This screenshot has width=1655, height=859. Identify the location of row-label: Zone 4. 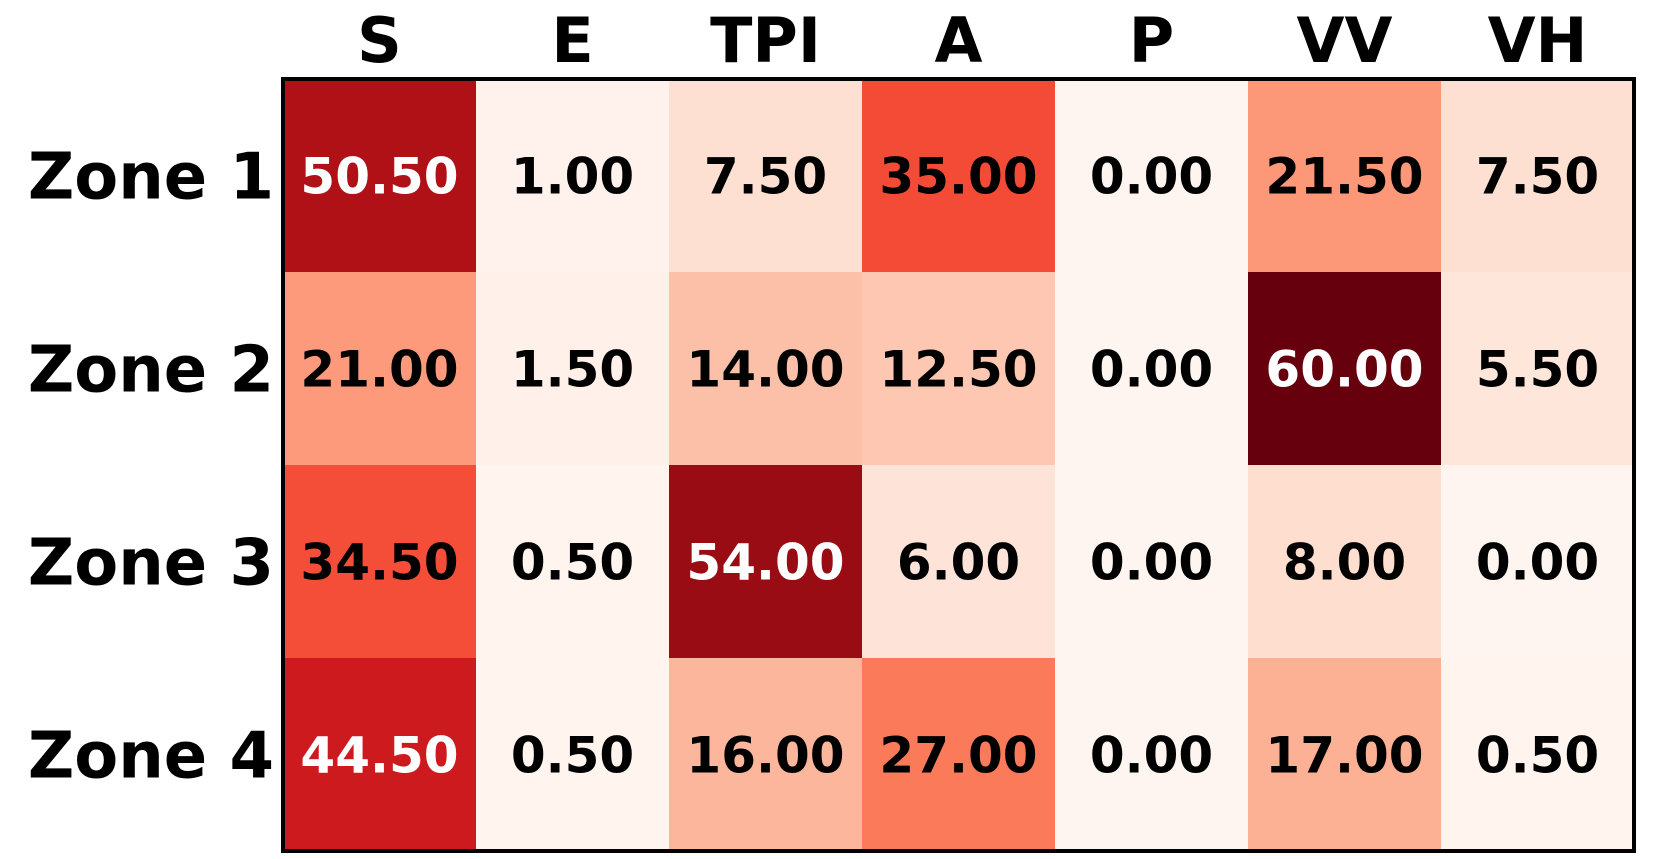
(151, 757).